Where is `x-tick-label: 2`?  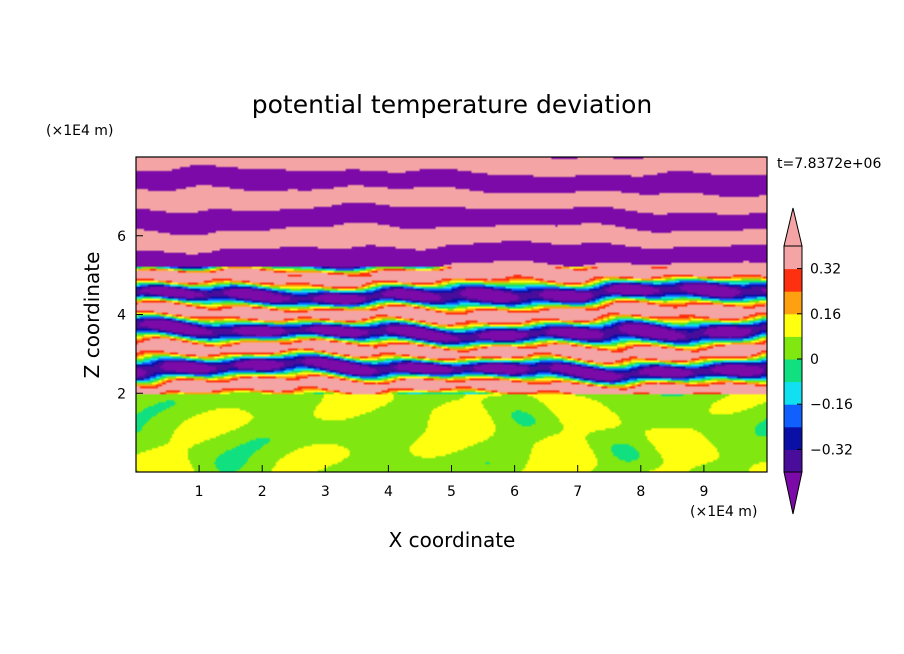
x-tick-label: 2 is located at coordinates (262, 492).